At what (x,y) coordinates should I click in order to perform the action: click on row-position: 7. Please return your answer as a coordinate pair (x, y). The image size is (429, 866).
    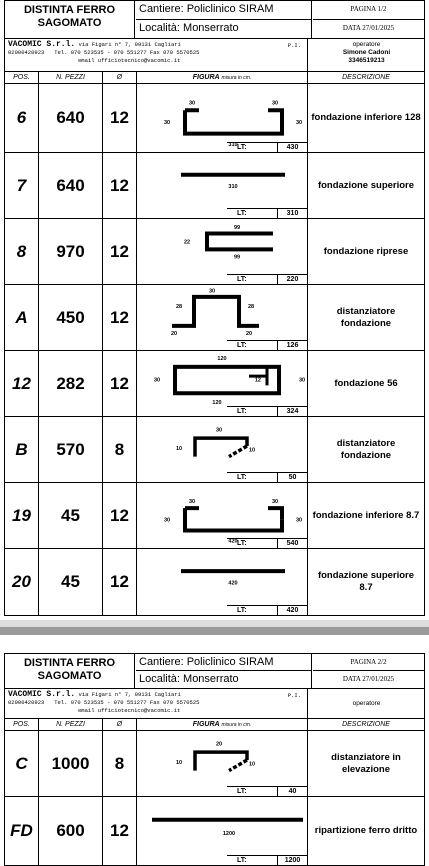
    Looking at the image, I should click on (22, 185).